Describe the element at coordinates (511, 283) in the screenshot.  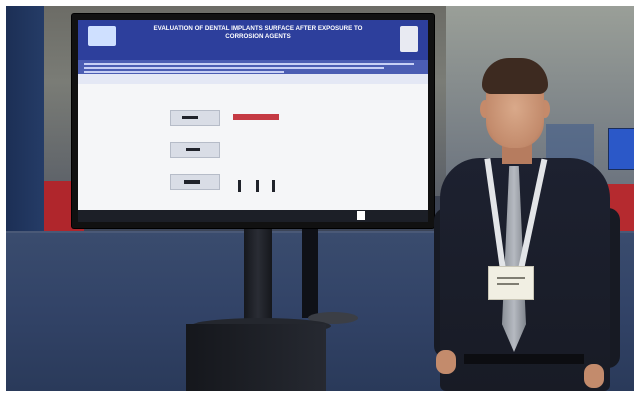
I see `lanyard-badge` at that location.